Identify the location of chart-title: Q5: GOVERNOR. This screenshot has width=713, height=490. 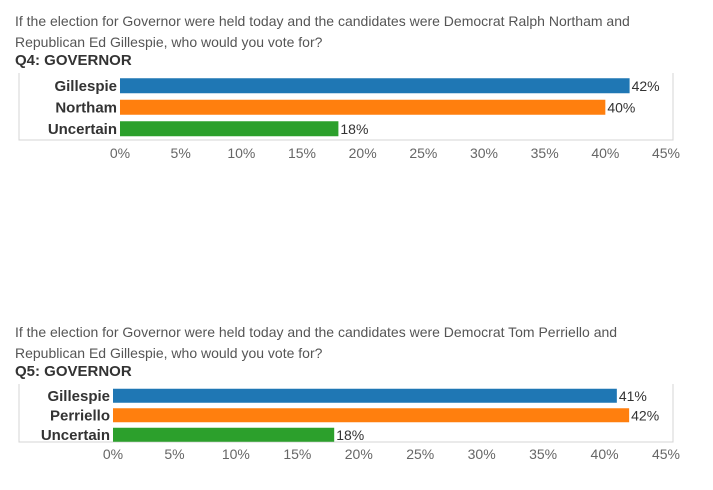
(73, 371).